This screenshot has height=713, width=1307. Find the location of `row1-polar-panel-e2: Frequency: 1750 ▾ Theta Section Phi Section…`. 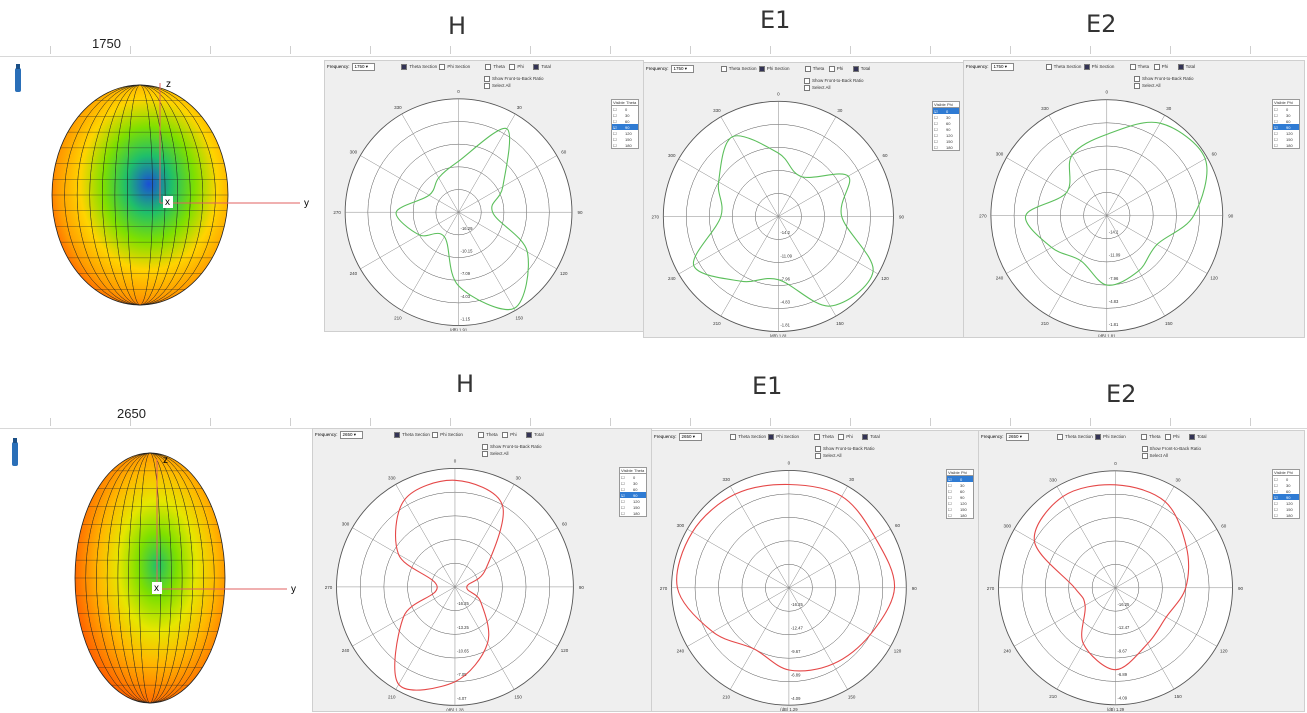

row1-polar-panel-e2: Frequency: 1750 ▾ Theta Section Phi Section… is located at coordinates (1134, 199).